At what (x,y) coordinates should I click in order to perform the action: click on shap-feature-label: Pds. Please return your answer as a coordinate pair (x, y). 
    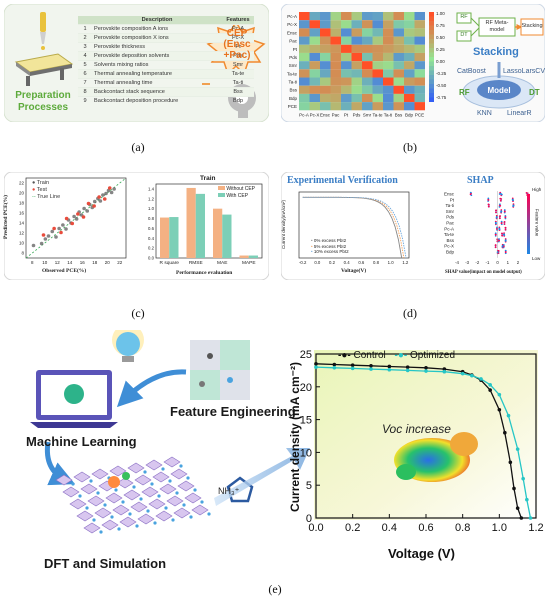
    Looking at the image, I should click on (450, 217).